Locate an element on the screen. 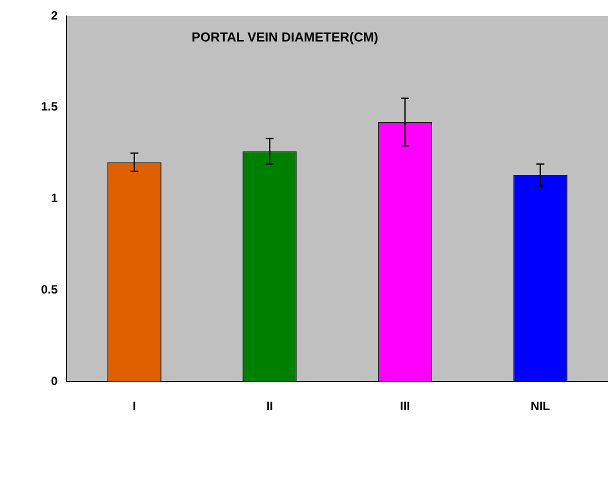 The height and width of the screenshot is (496, 608). y-tick-label: 2 is located at coordinates (54, 15).